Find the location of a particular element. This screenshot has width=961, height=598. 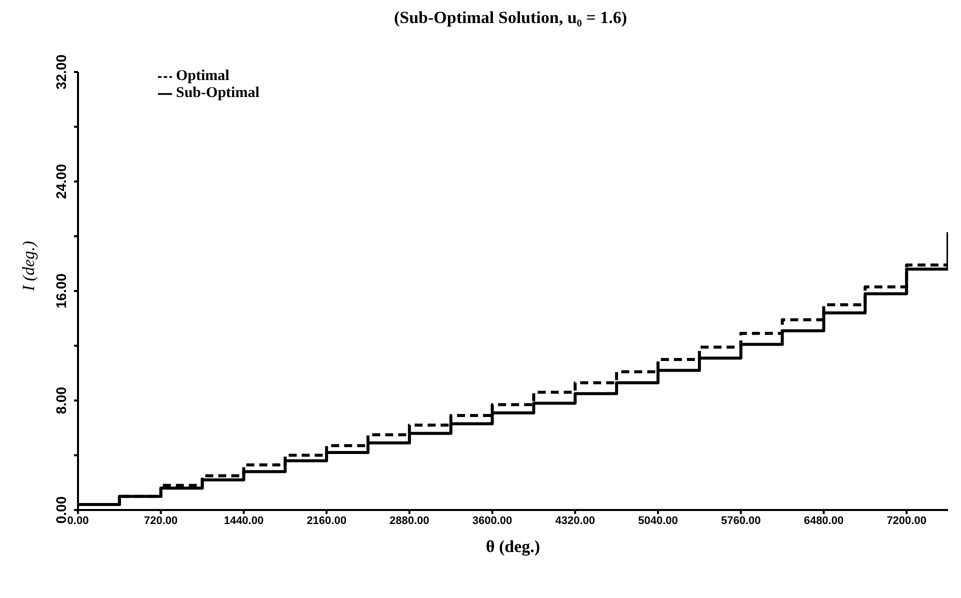

x-tick-label: 6480.00 is located at coordinates (824, 520).